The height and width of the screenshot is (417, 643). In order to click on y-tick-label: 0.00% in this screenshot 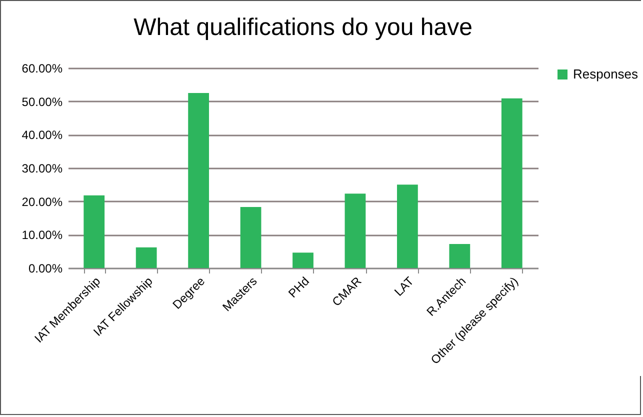, I will do `click(45, 269)`.